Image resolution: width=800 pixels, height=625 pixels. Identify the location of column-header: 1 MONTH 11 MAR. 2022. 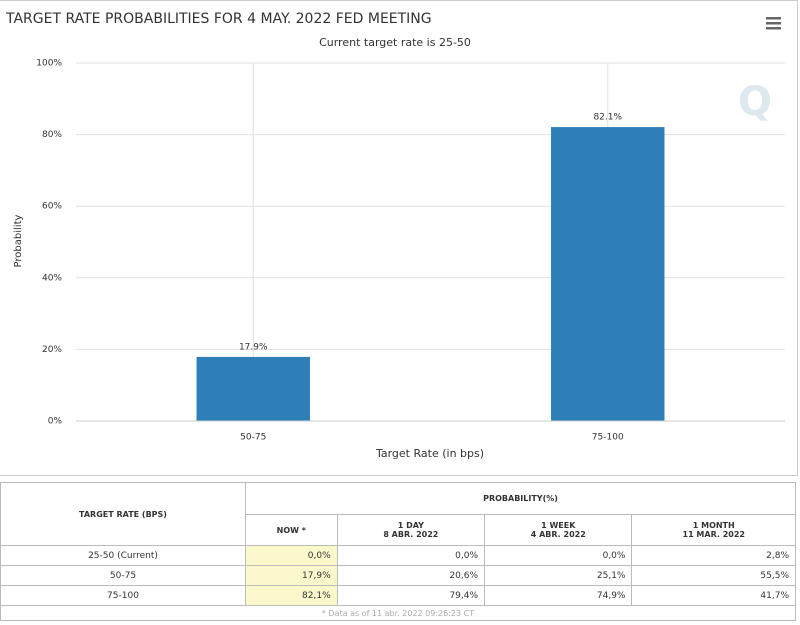
(713, 530).